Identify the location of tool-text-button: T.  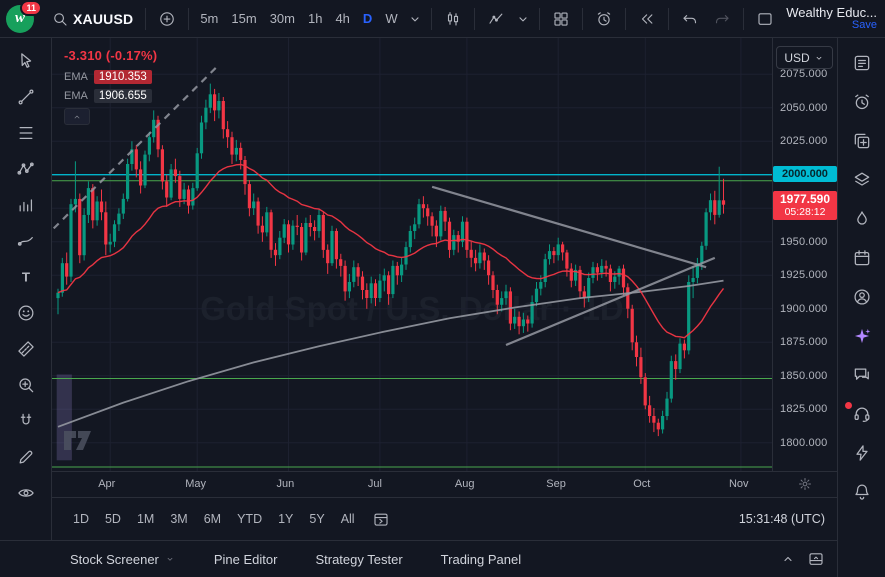
(26, 277).